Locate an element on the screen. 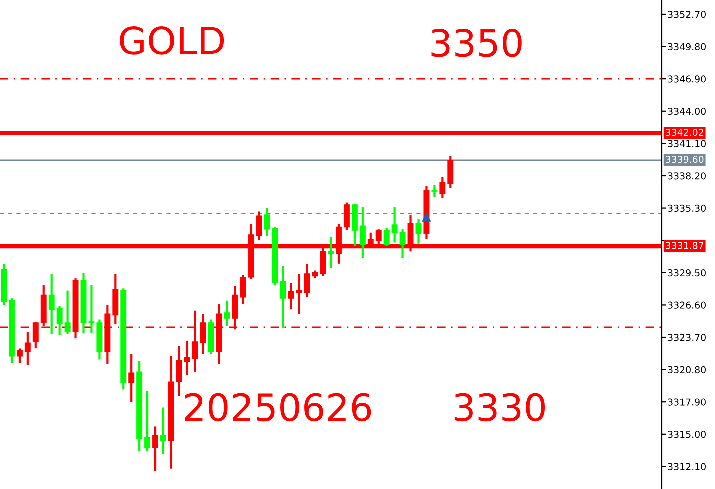  y-tick-label: 3320.80 is located at coordinates (687, 370).